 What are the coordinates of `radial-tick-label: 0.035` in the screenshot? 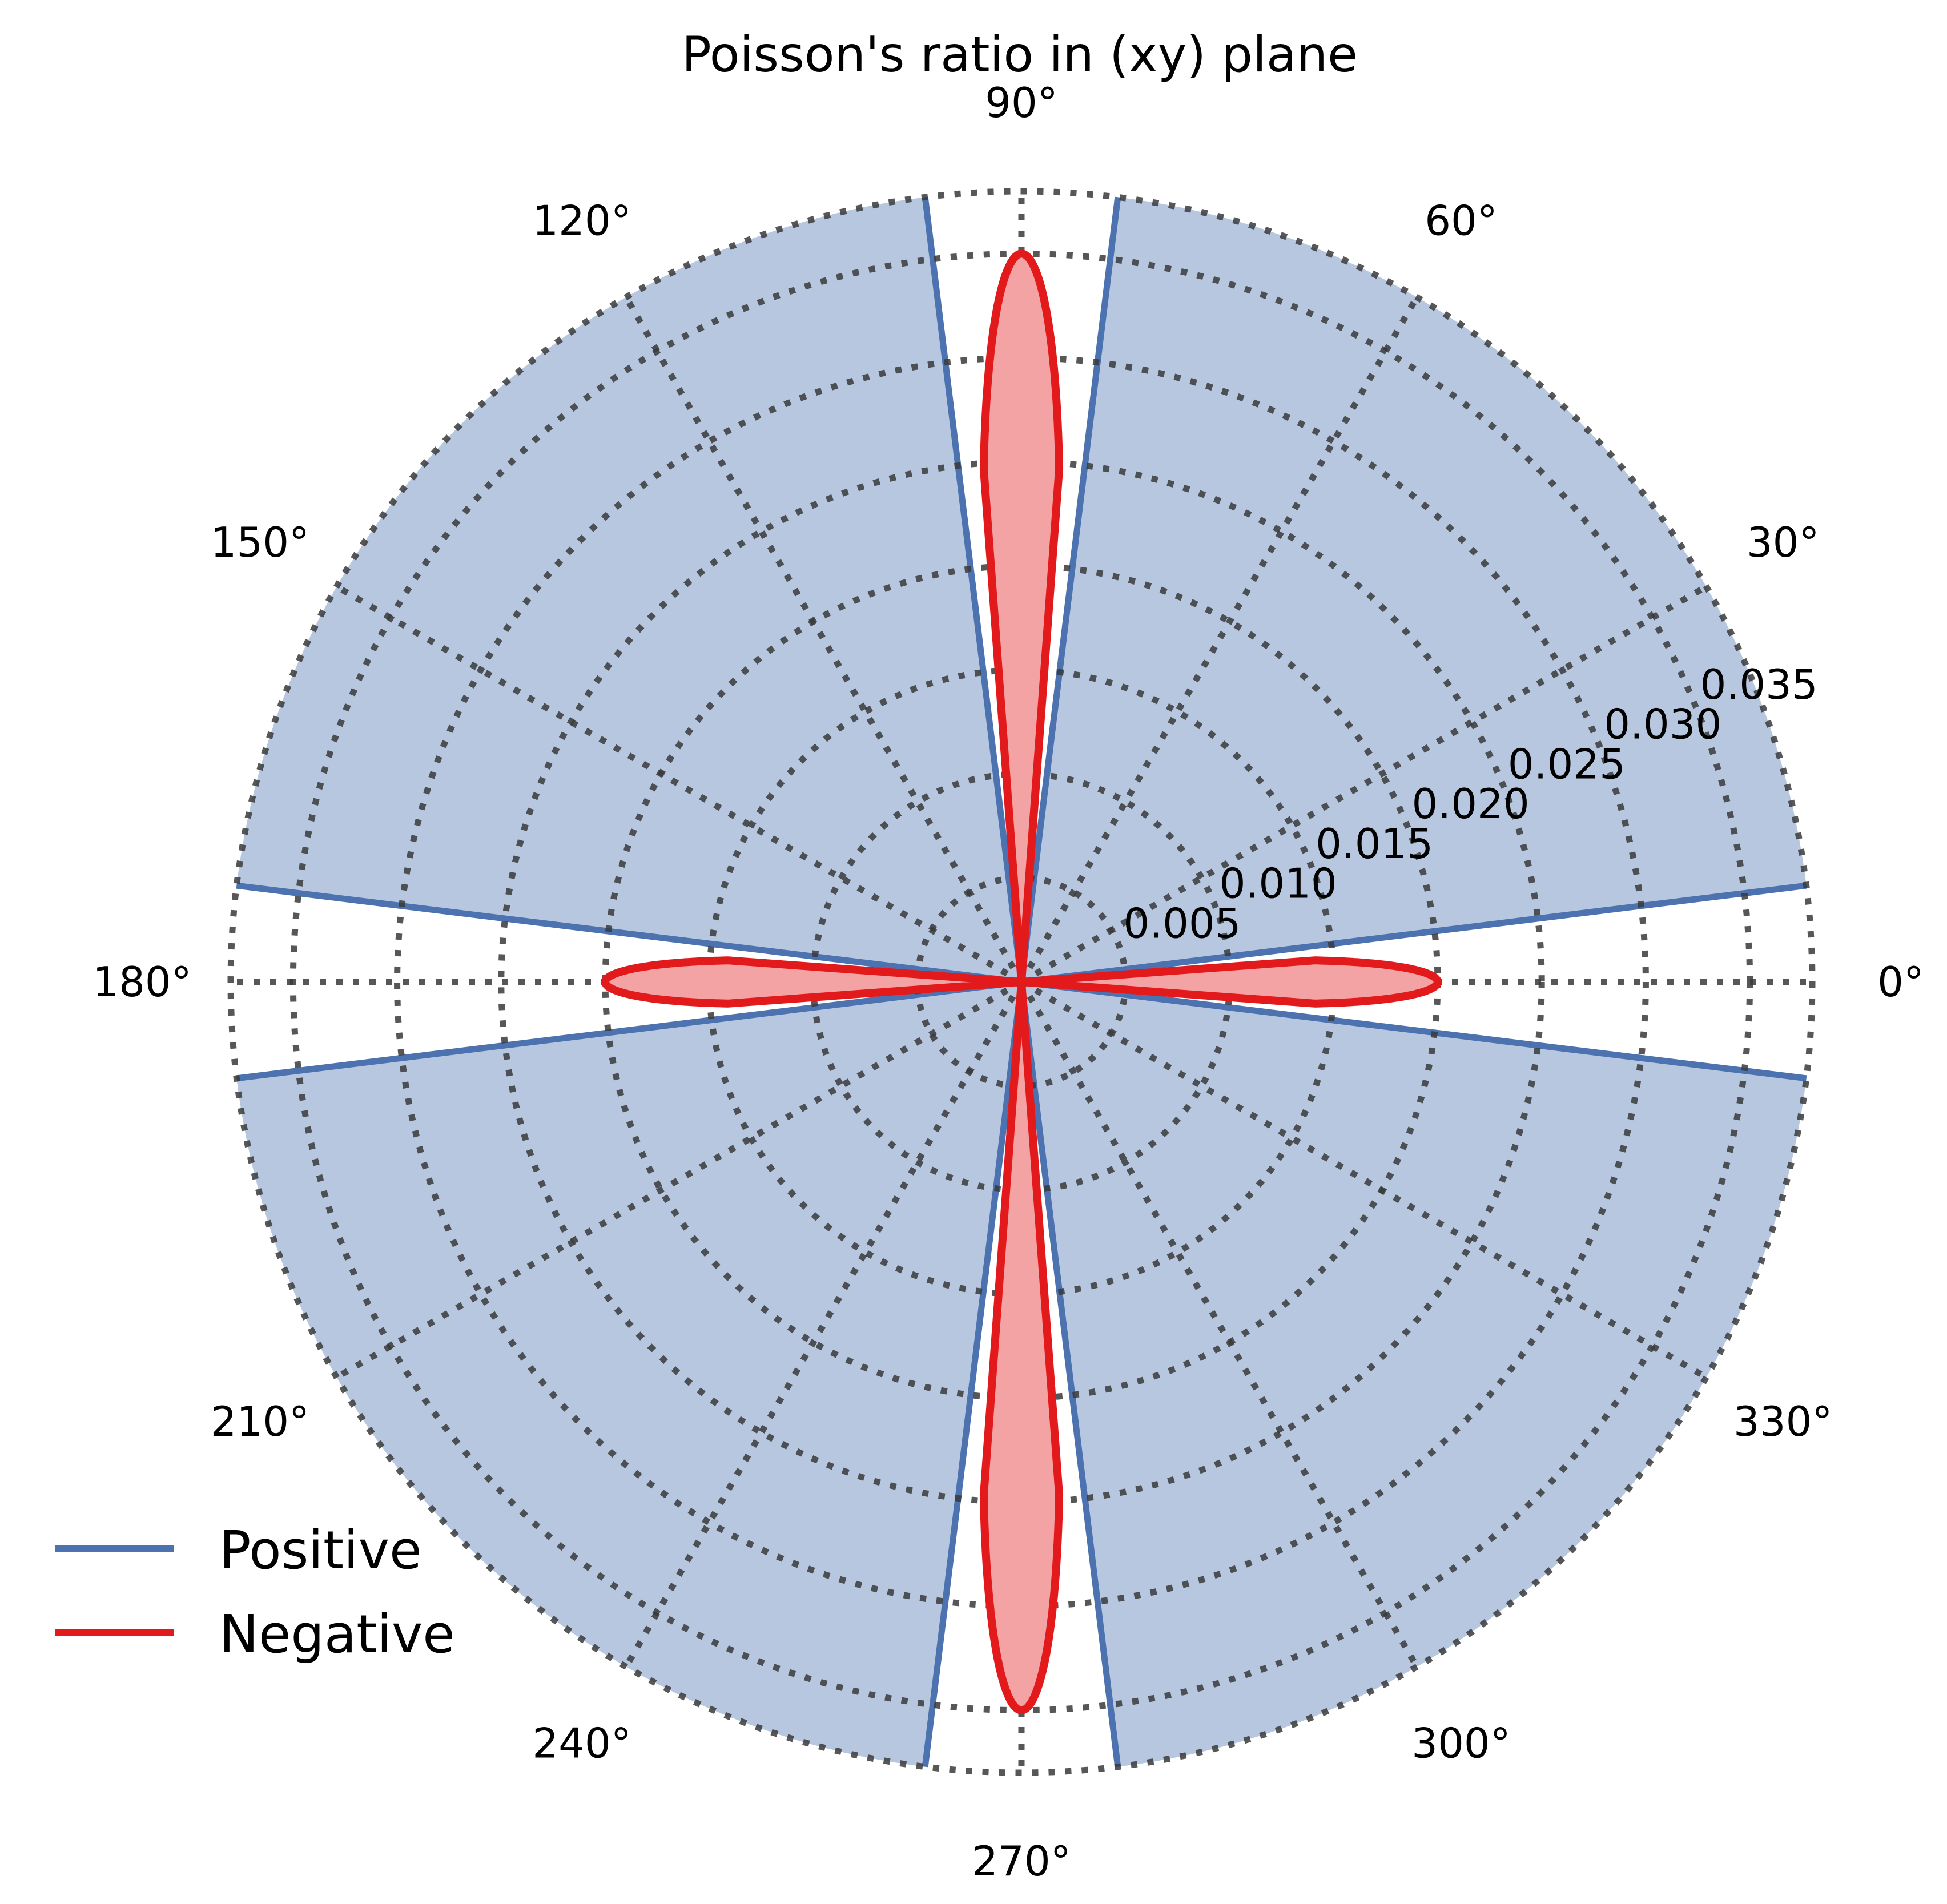 It's located at (1759, 685).